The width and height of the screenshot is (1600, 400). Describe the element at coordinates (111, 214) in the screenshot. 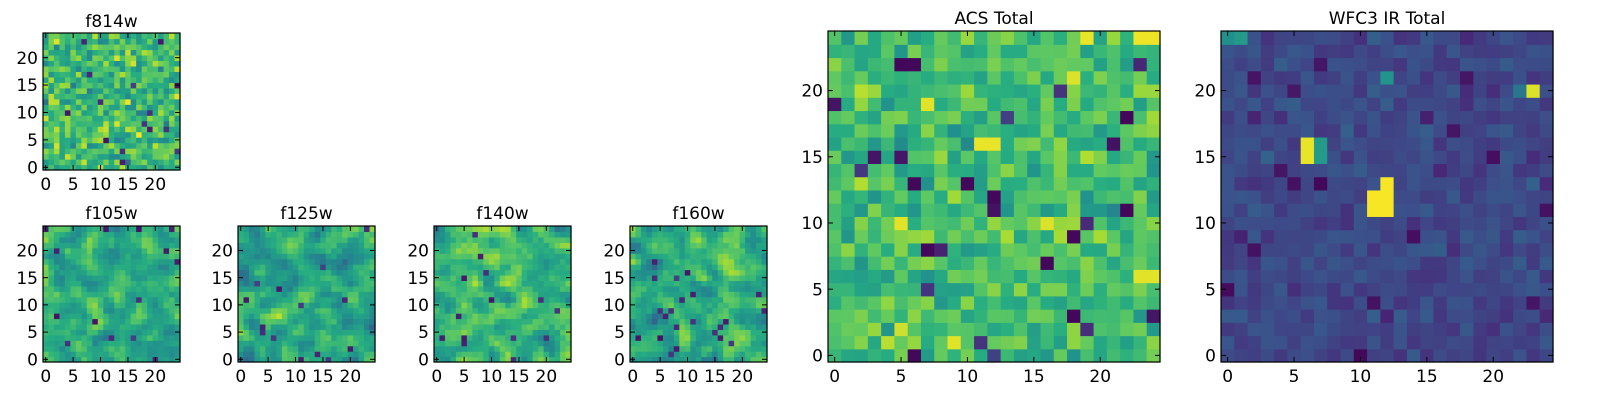

I see `panel-title: f105w` at that location.